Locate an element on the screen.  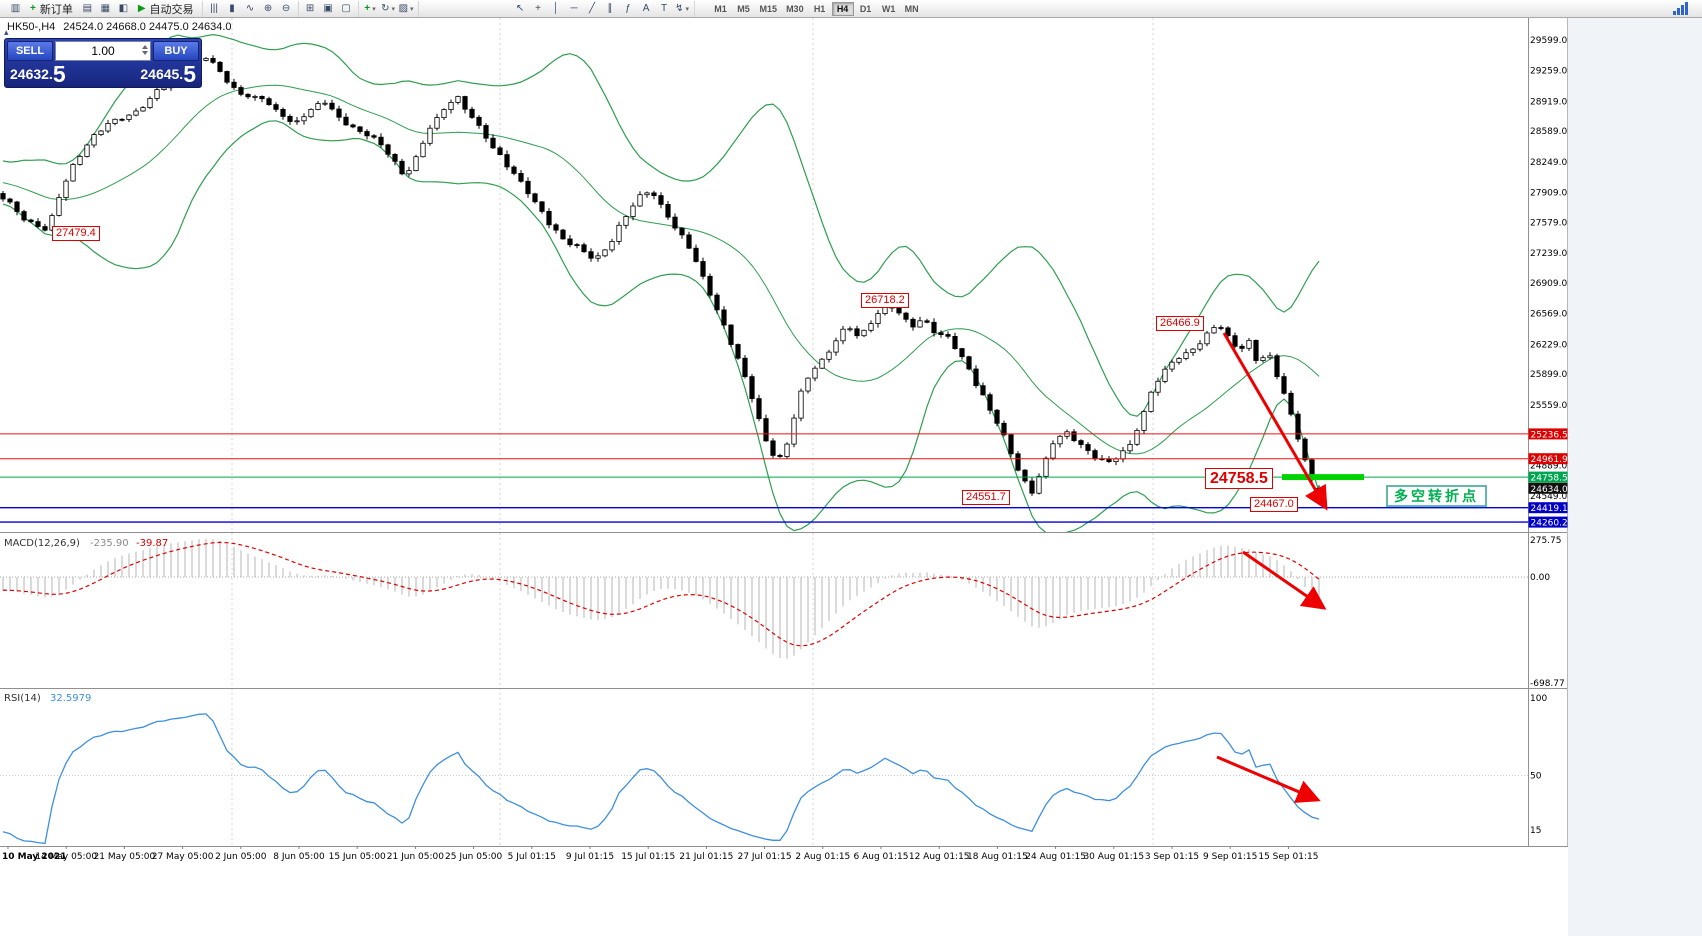
volume-spinner-icon is located at coordinates (145, 50).